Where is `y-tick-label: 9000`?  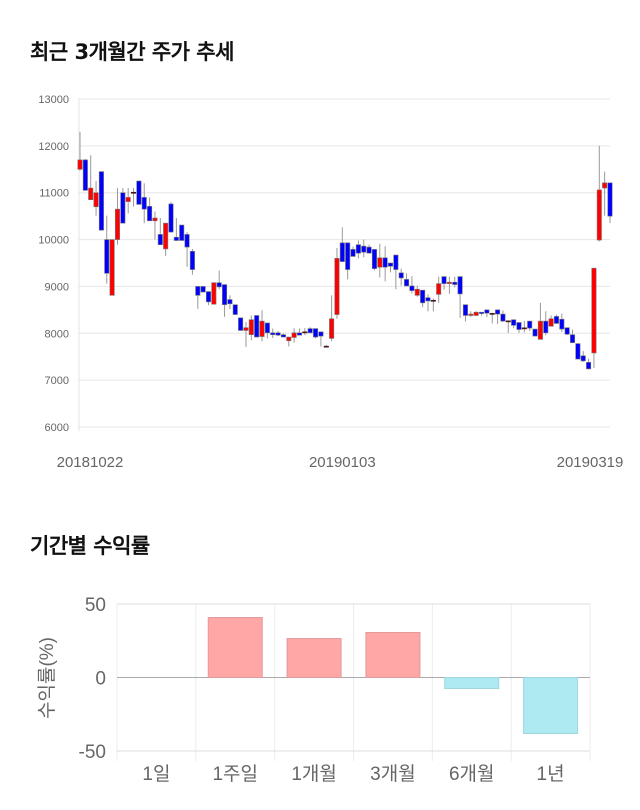
y-tick-label: 9000 is located at coordinates (57, 287).